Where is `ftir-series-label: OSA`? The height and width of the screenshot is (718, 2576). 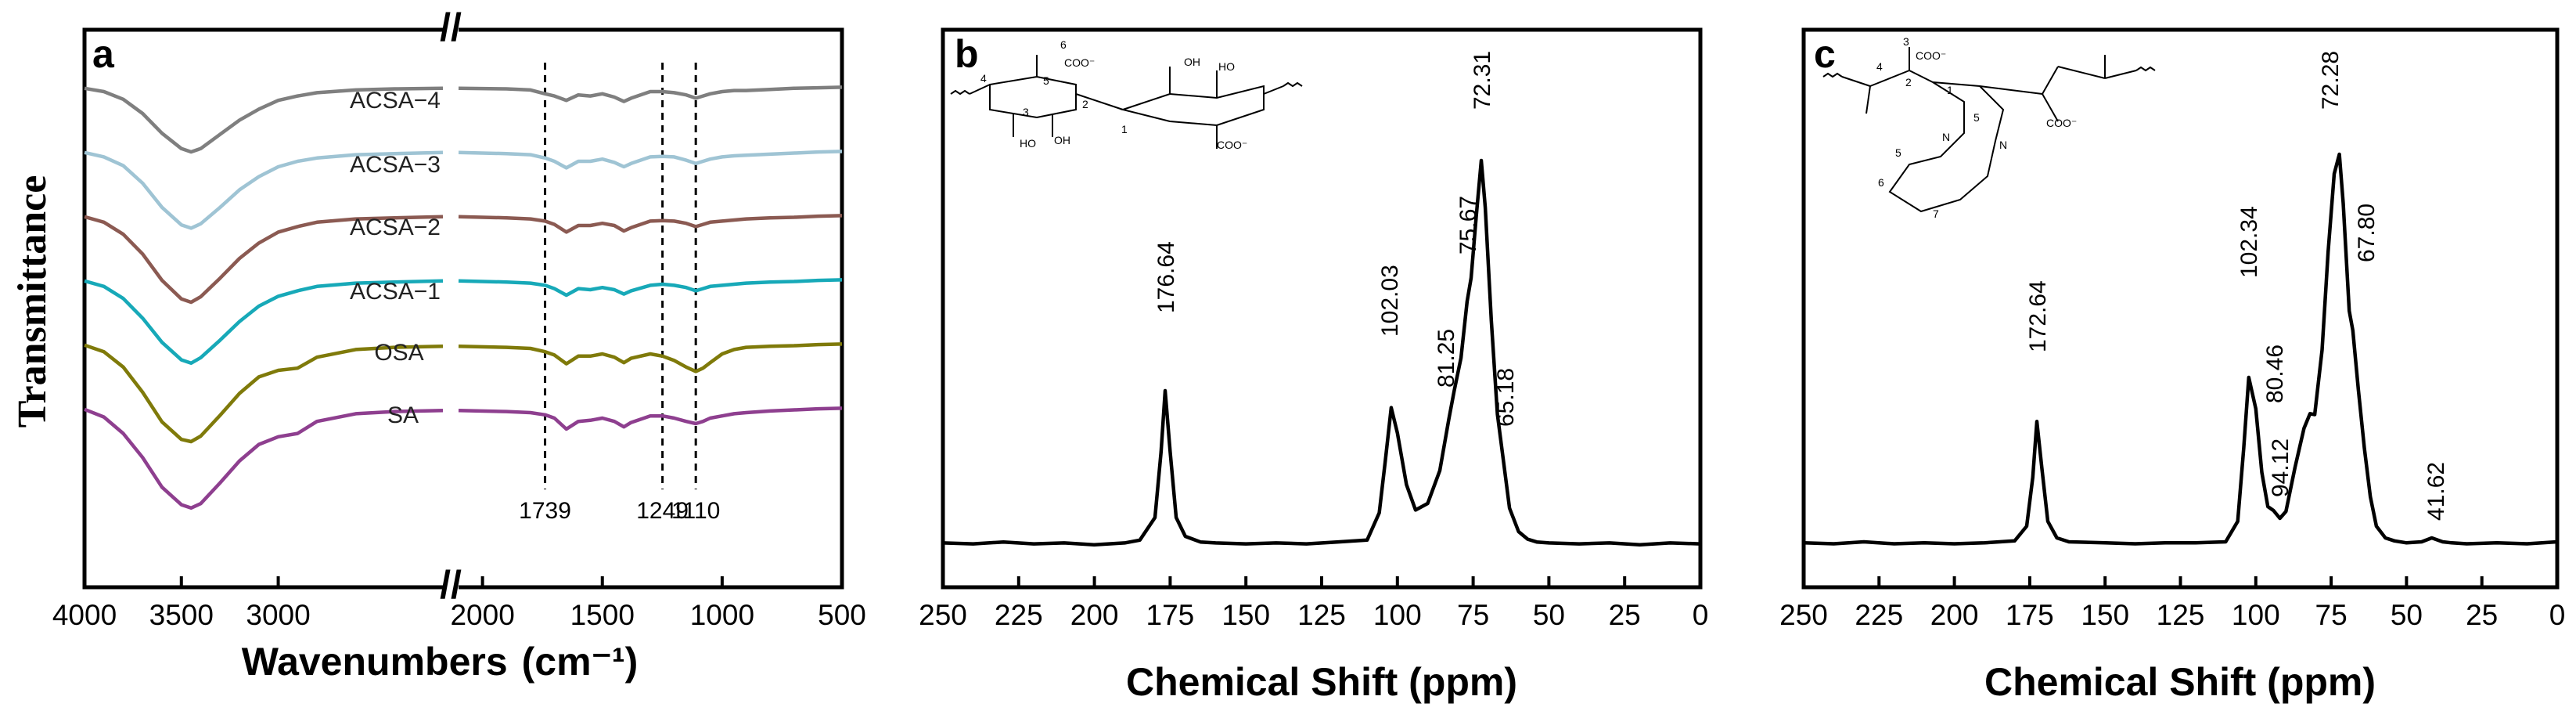 ftir-series-label: OSA is located at coordinates (398, 353).